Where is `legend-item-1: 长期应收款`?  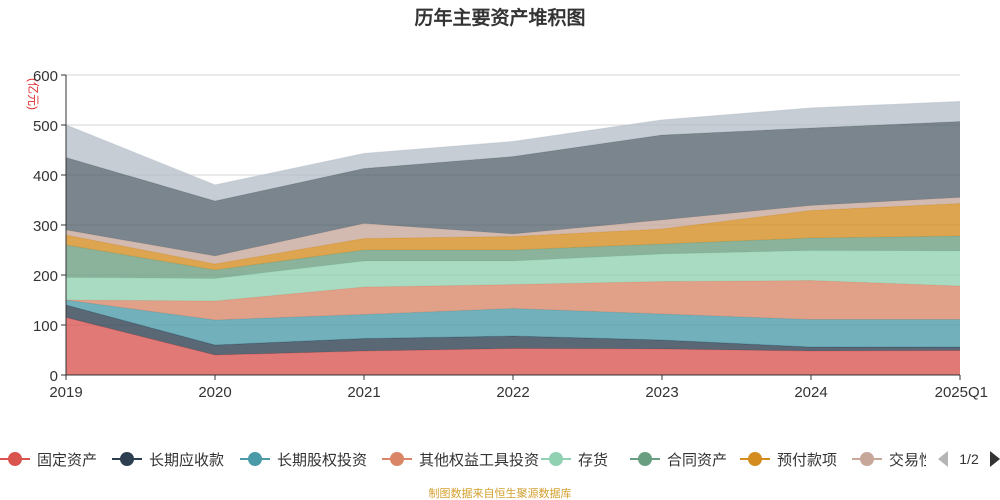 legend-item-1: 长期应收款 is located at coordinates (168, 460).